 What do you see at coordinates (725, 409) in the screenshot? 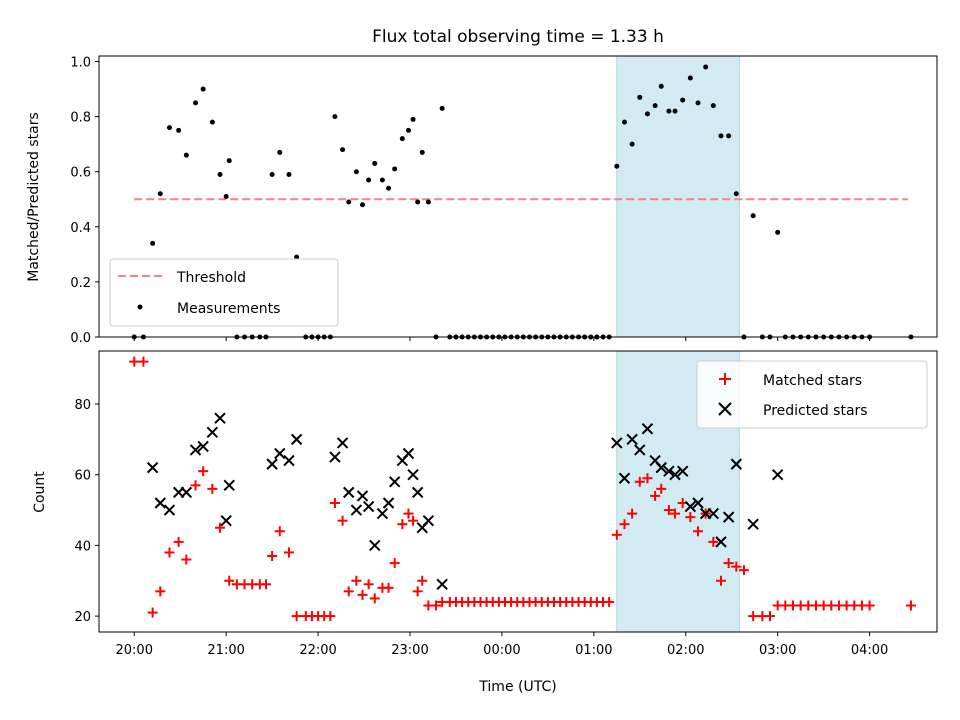
I see `predicted-legend-swatch` at bounding box center [725, 409].